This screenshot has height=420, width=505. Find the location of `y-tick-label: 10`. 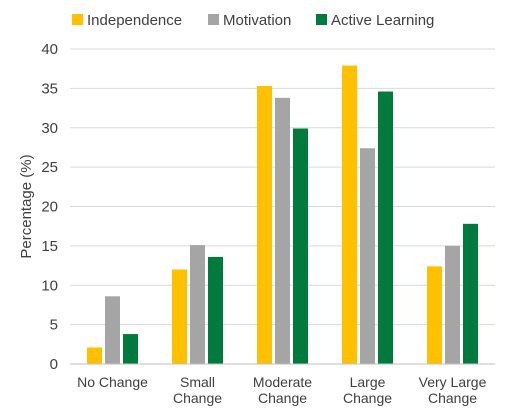

y-tick-label: 10 is located at coordinates (49, 285).